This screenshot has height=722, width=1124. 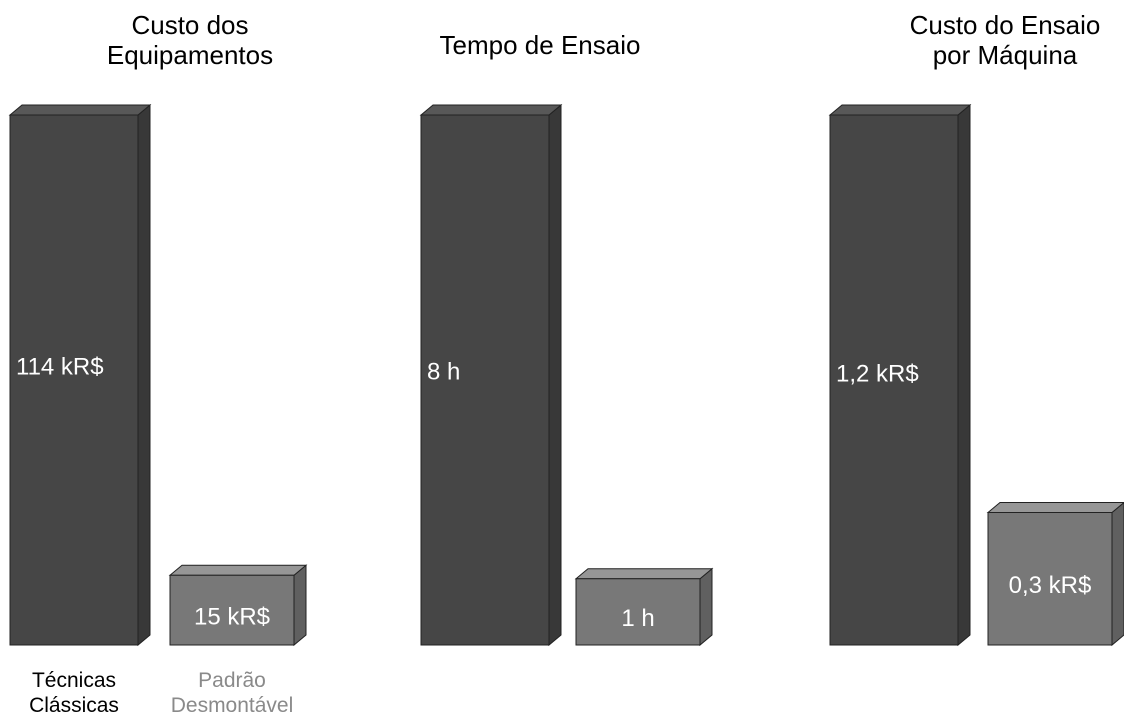 What do you see at coordinates (443, 371) in the screenshot?
I see `value-label: 8 h` at bounding box center [443, 371].